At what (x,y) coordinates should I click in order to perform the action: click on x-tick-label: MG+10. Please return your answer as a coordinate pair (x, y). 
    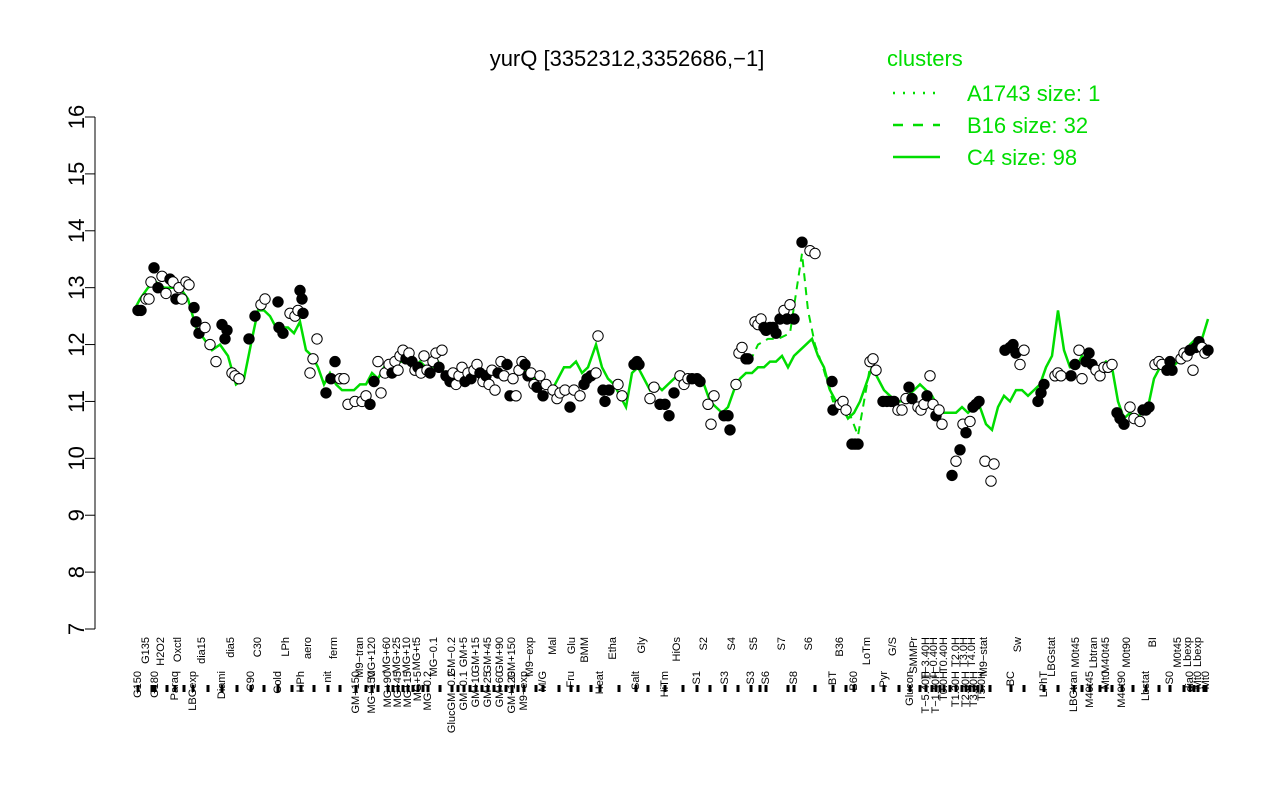
    Looking at the image, I should click on (407, 655).